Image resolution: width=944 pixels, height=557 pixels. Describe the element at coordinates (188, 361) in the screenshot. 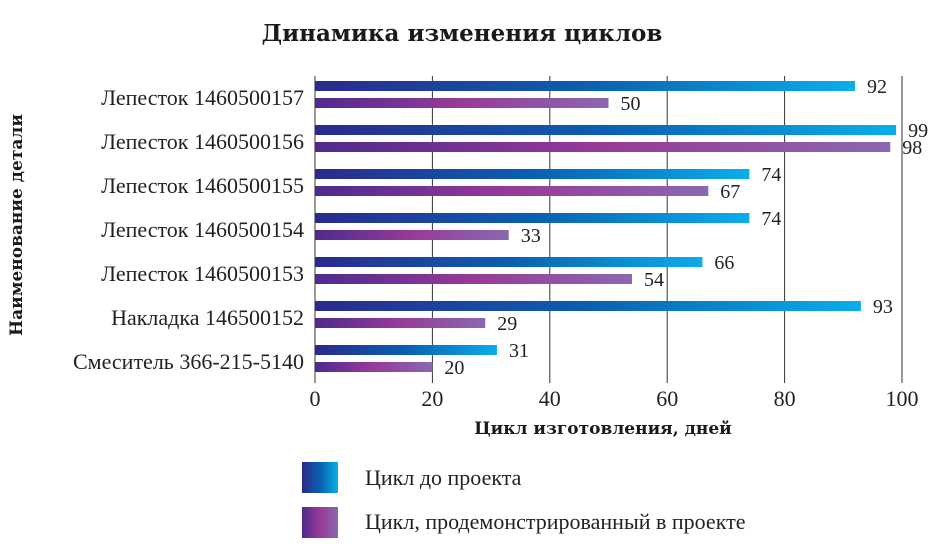

I see `y-category-label: Смеситель 366-215-5140` at that location.